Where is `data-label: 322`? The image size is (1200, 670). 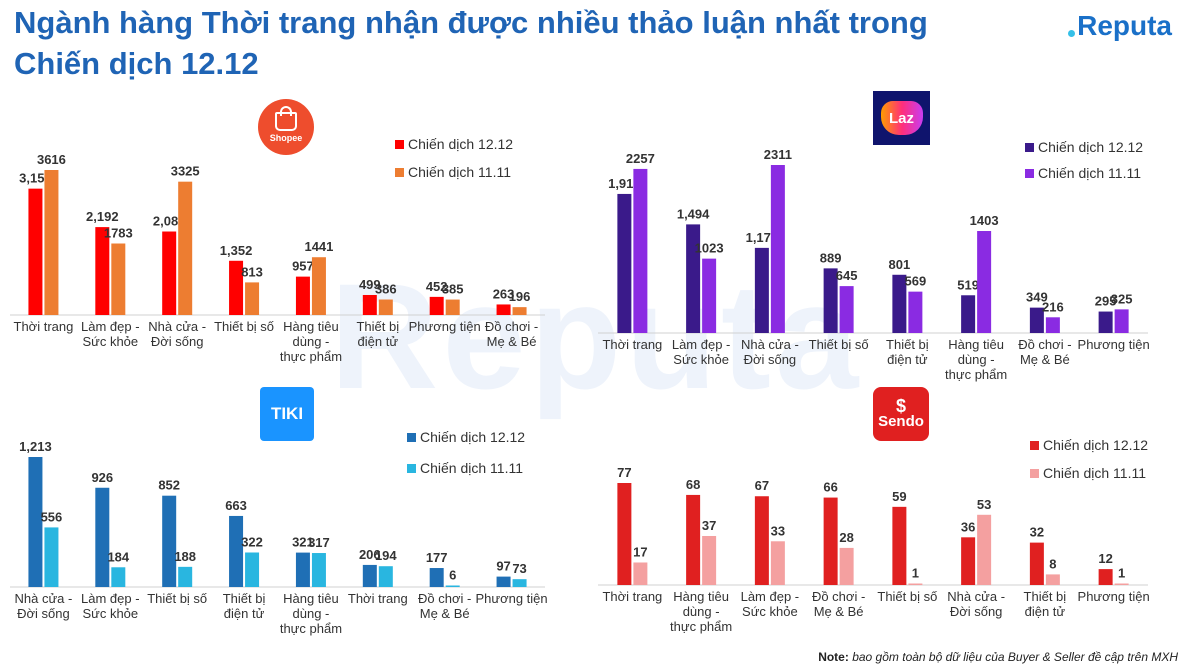 data-label: 322 is located at coordinates (252, 541).